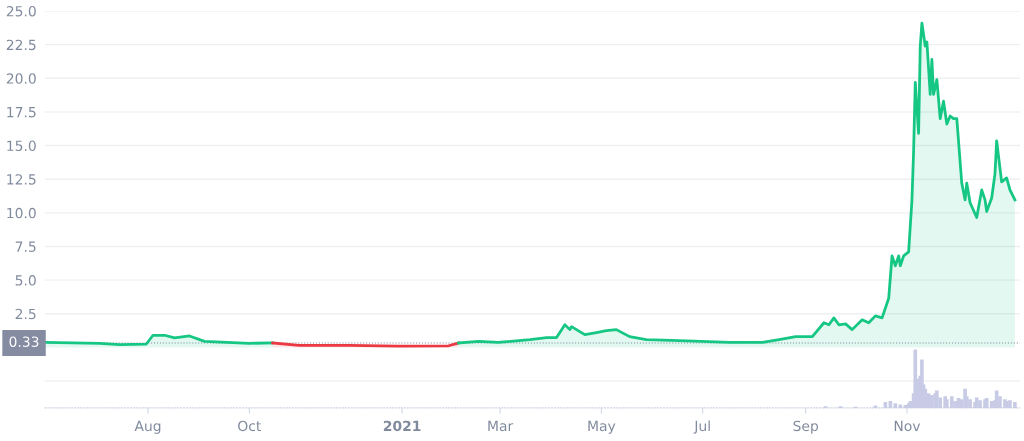  I want to click on x-tick-label: 2021, so click(402, 426).